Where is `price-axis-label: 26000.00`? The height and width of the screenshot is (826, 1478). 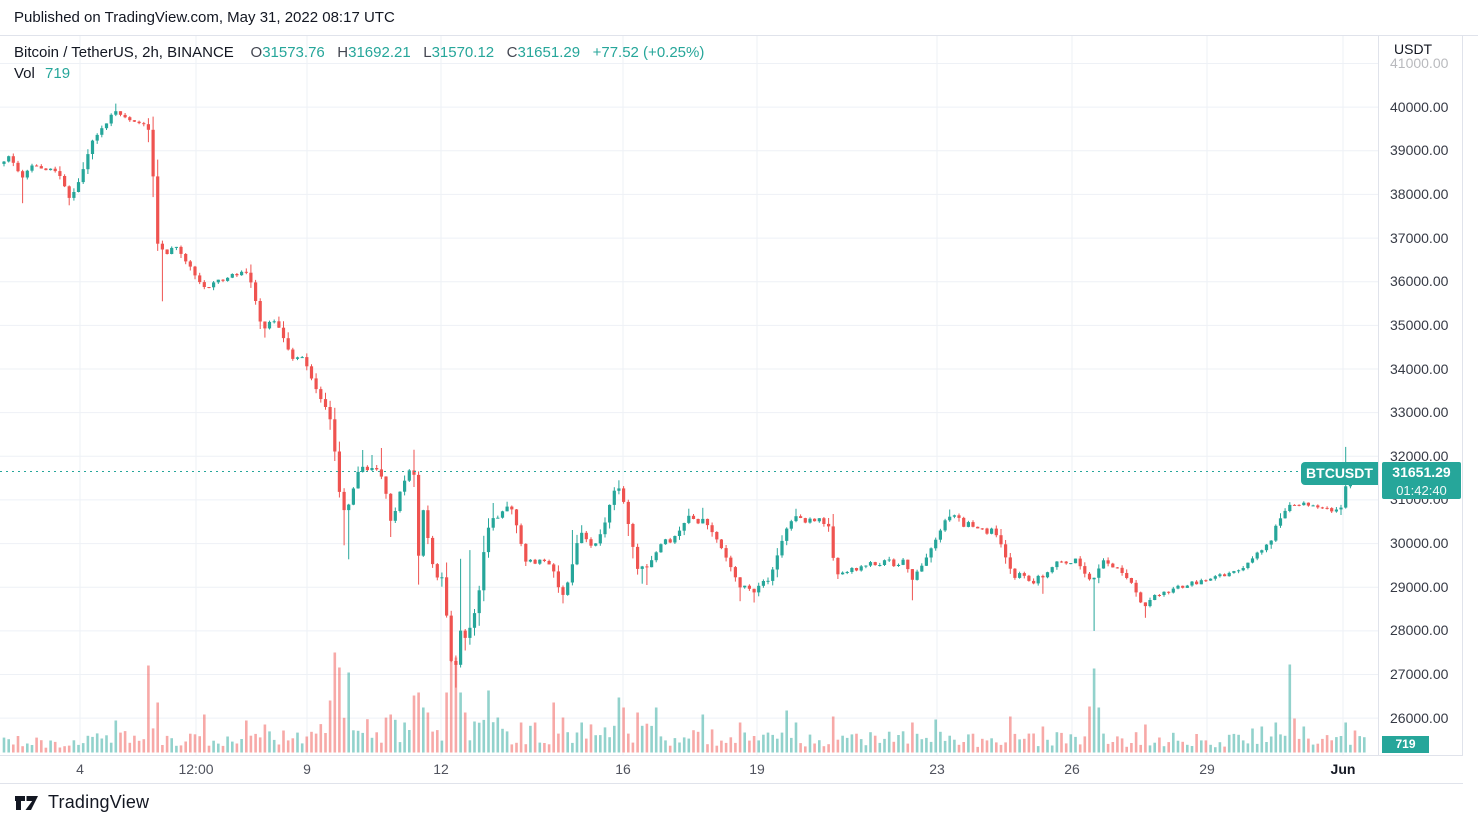 price-axis-label: 26000.00 is located at coordinates (1419, 717).